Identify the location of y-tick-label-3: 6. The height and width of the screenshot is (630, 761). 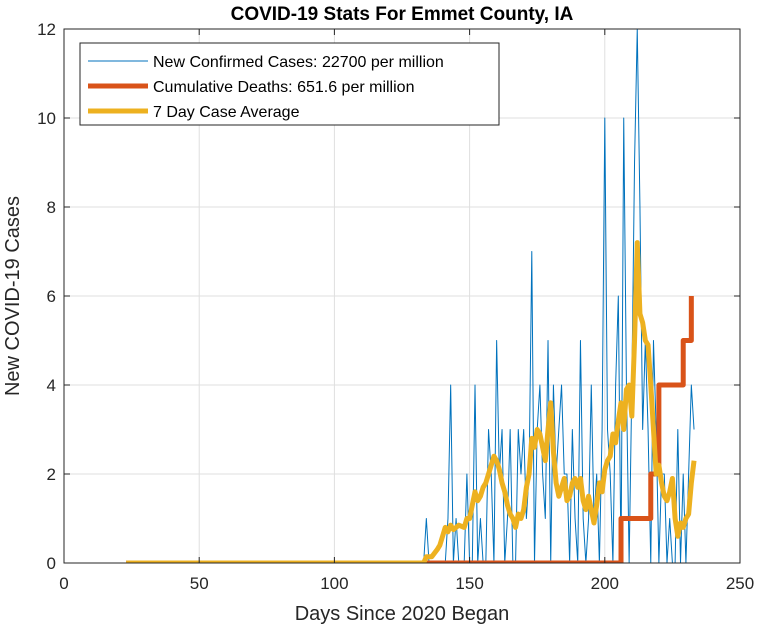
(51, 296).